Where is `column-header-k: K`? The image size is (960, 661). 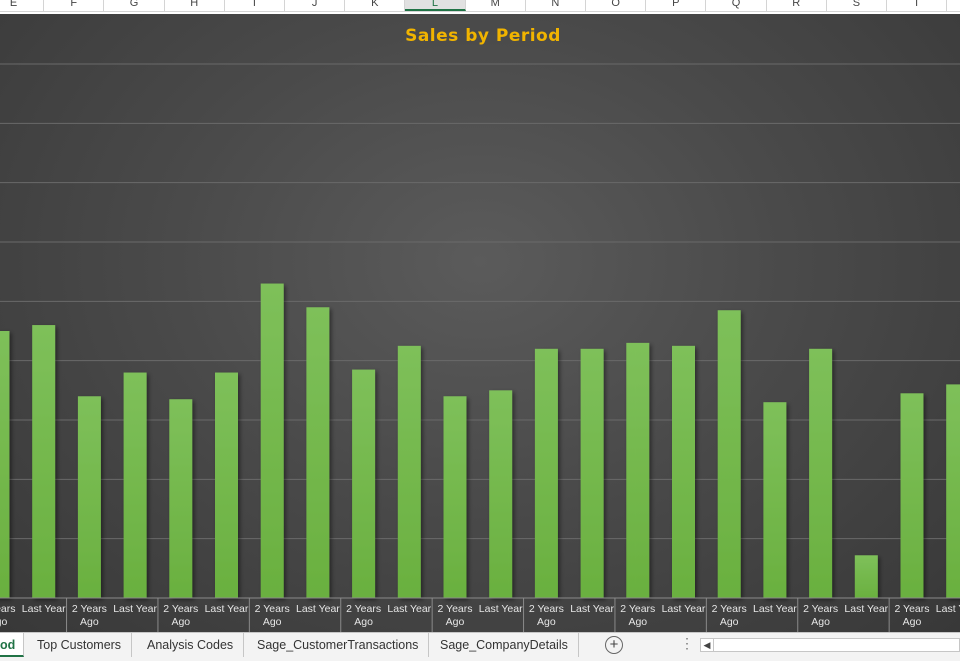
column-header-k: K is located at coordinates (375, 5).